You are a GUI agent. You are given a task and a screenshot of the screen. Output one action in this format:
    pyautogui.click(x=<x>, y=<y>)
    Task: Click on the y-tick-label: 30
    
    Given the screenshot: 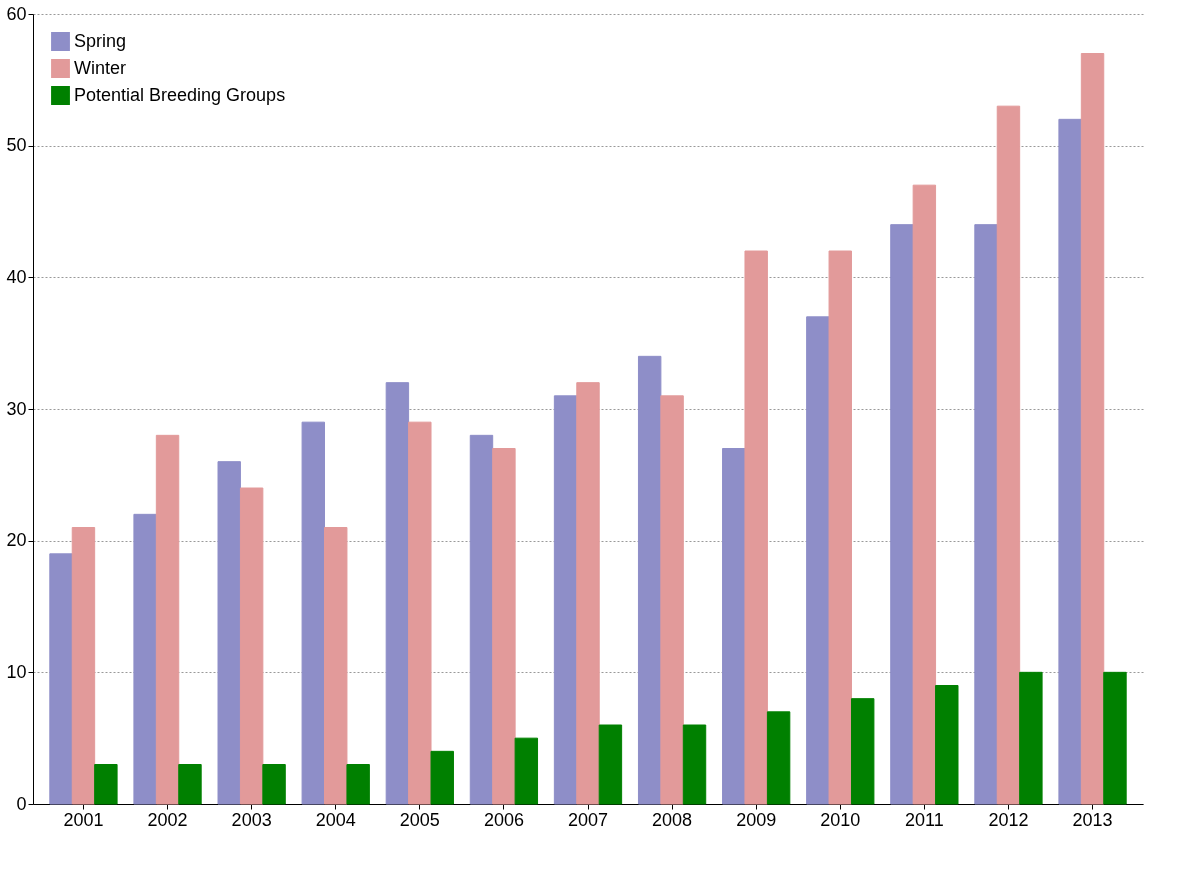 What is the action you would take?
    pyautogui.click(x=16, y=408)
    